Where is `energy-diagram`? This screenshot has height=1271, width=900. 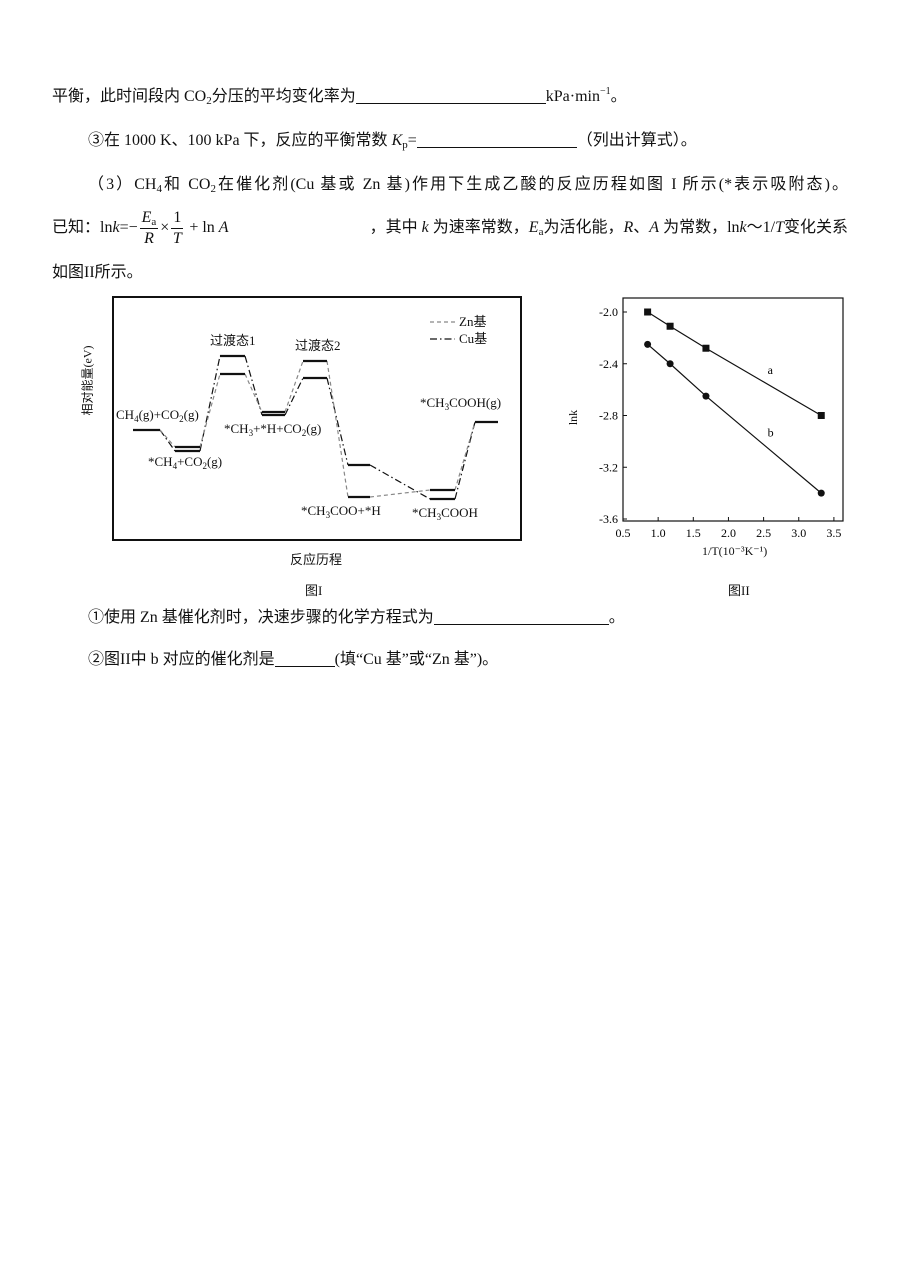 energy-diagram is located at coordinates (317, 418).